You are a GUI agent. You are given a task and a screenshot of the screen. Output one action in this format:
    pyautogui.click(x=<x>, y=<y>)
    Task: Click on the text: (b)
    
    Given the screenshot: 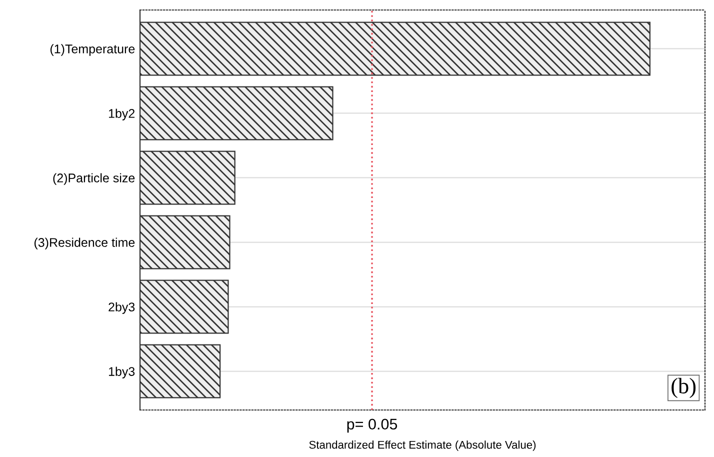 What is the action you would take?
    pyautogui.click(x=684, y=388)
    